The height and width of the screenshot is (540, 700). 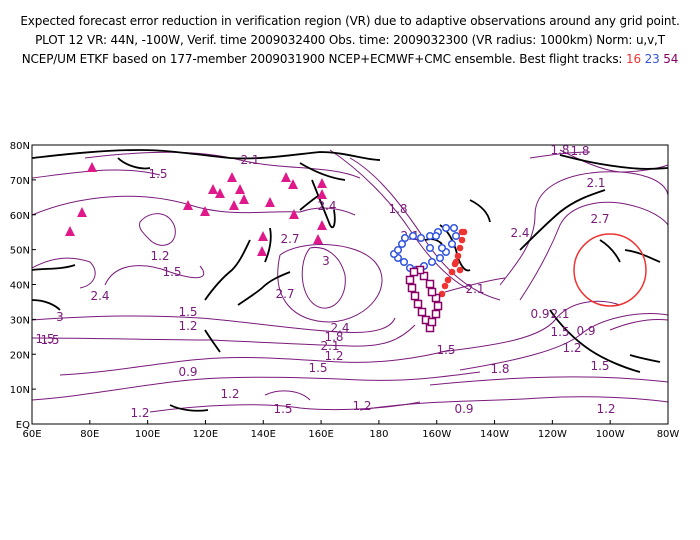 I want to click on lat-label: 60N, so click(x=20, y=216).